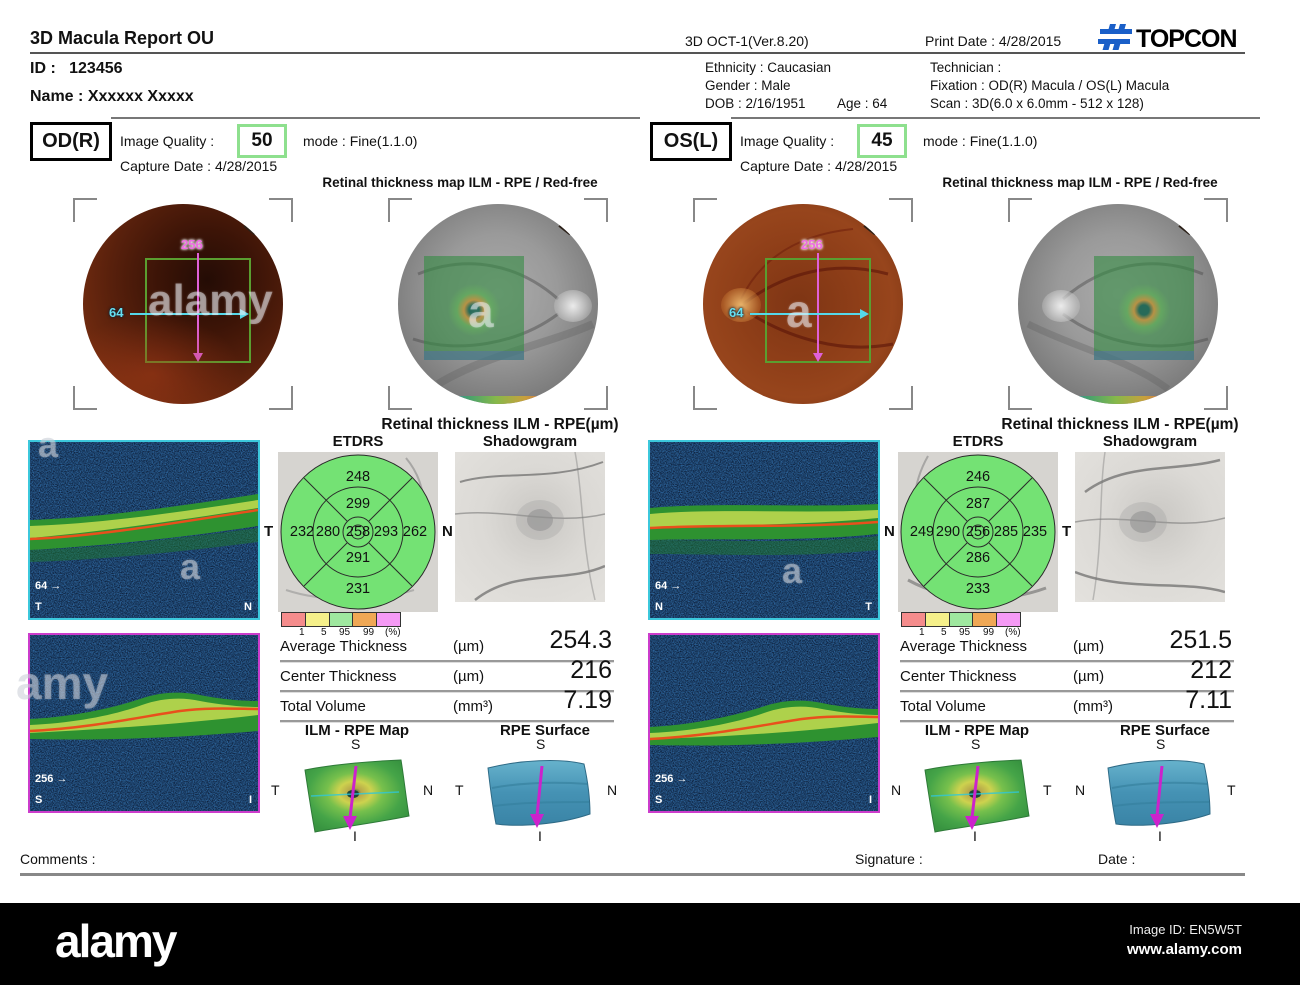 The width and height of the screenshot is (1300, 985). I want to click on etdrs-center: 256, so click(978, 532).